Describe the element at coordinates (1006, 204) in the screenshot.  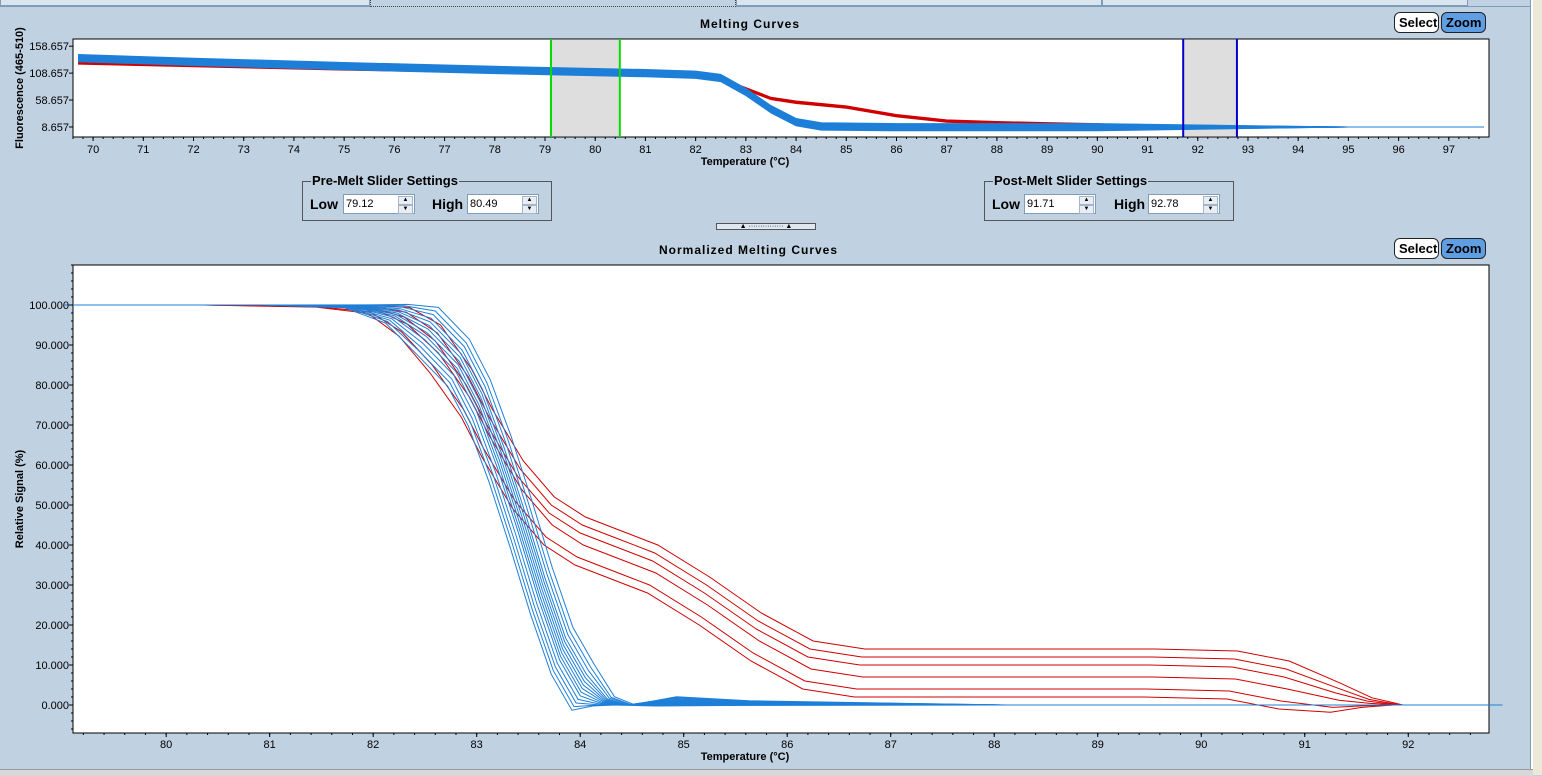
I see `post-melt-low-label: Low` at that location.